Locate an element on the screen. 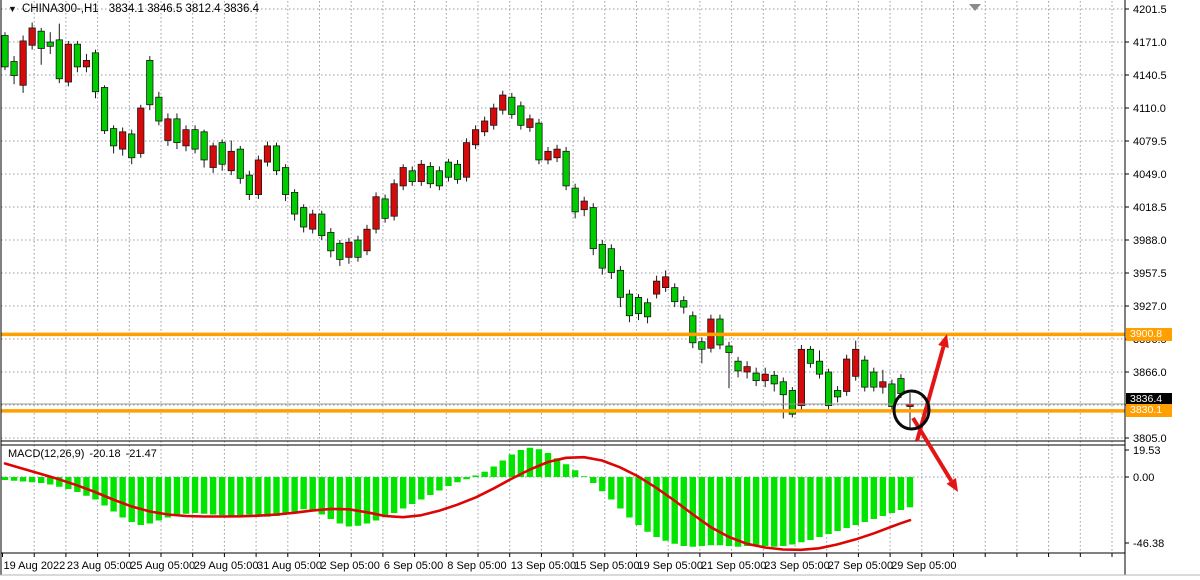 The image size is (1200, 580). annotation-layer is located at coordinates (936, 248).